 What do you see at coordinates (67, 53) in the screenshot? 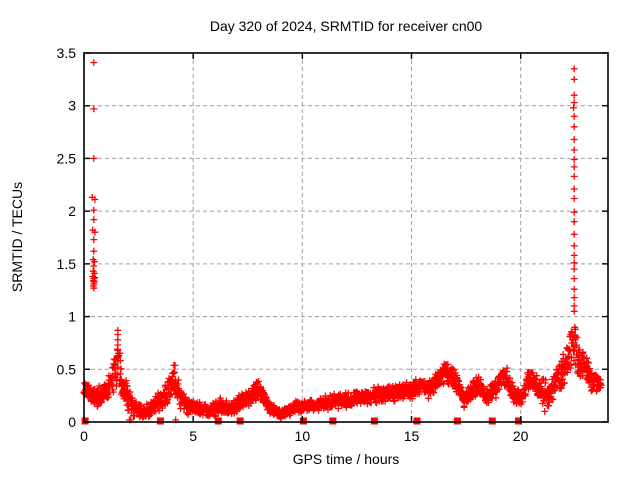
I see `y-tick-label: 3.5` at bounding box center [67, 53].